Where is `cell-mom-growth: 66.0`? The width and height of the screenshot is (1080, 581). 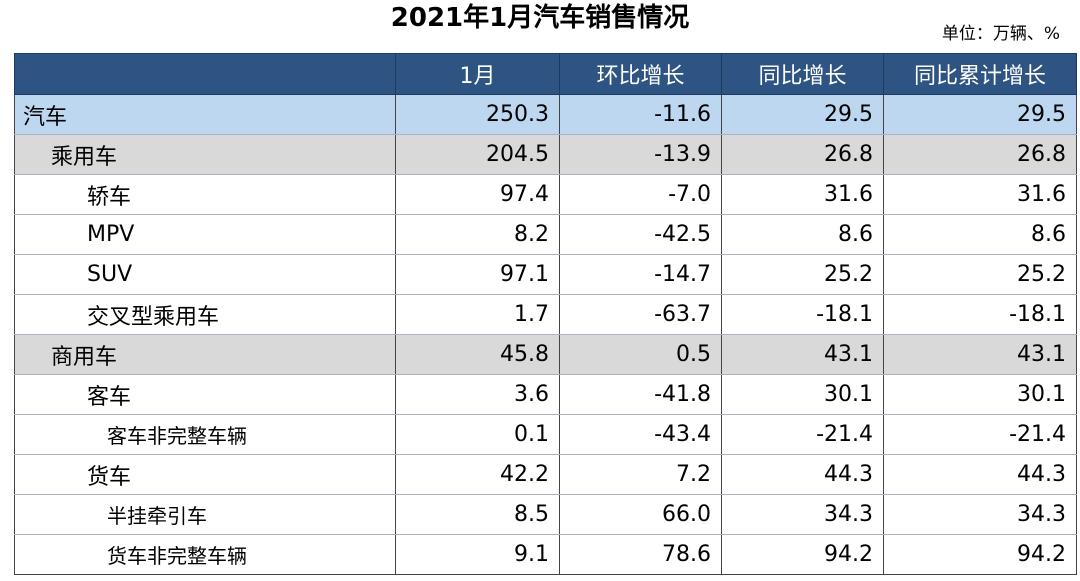 cell-mom-growth: 66.0 is located at coordinates (640, 514).